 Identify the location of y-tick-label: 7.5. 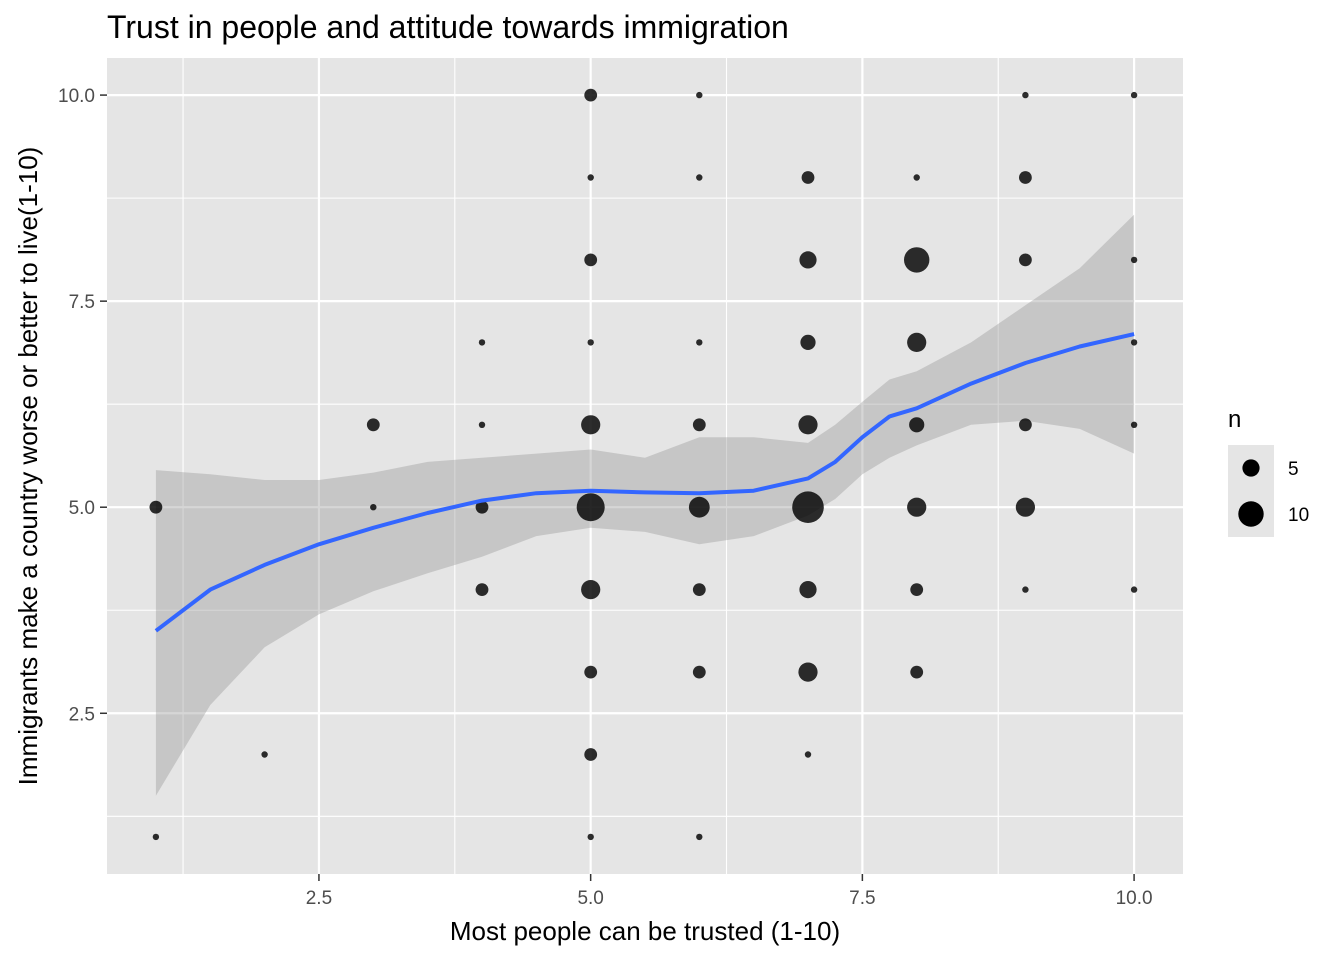
(82, 302).